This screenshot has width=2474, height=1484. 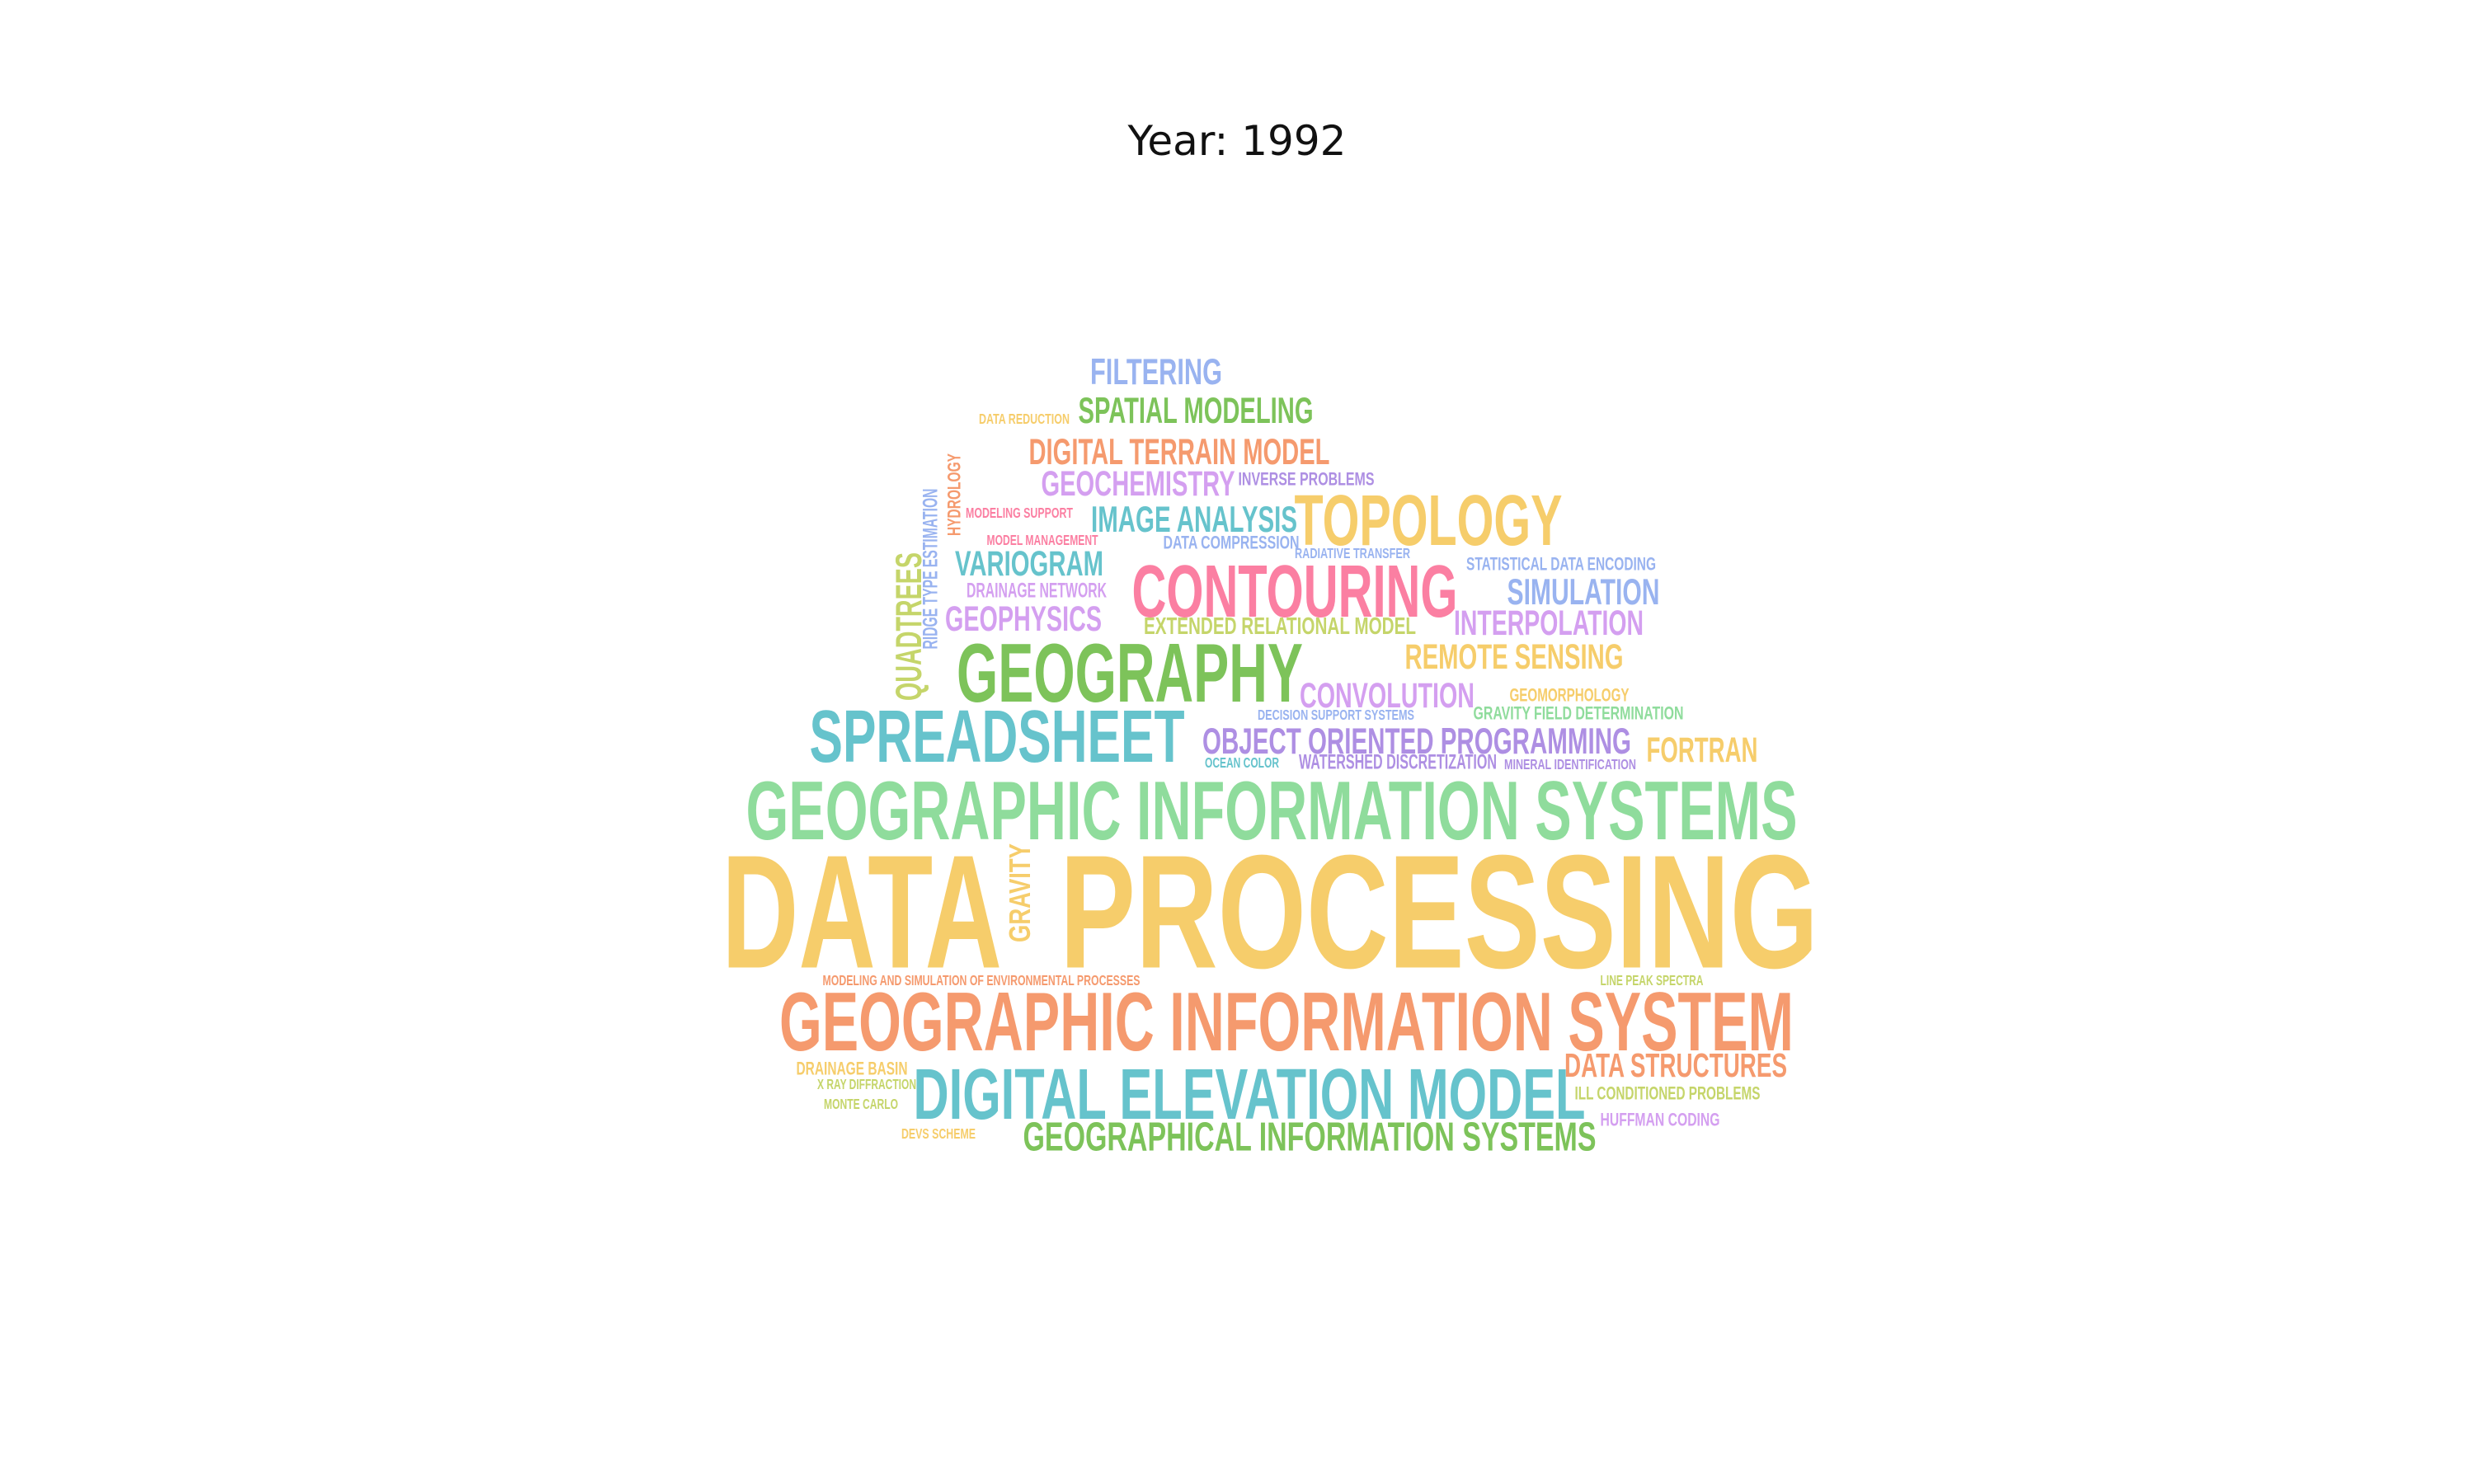 What do you see at coordinates (1237, 141) in the screenshot?
I see `chart-title: Year: 1992` at bounding box center [1237, 141].